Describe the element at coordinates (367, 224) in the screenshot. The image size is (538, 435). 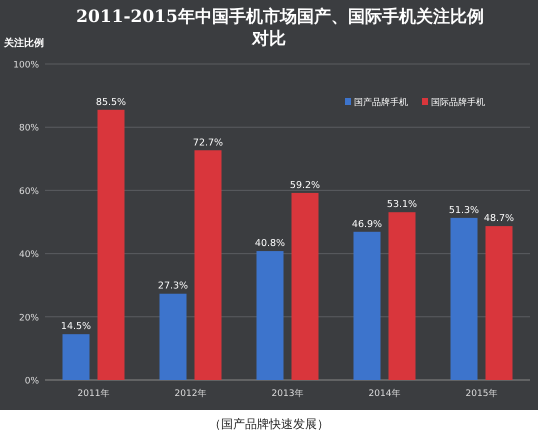
I see `data-label: 46.9%` at that location.